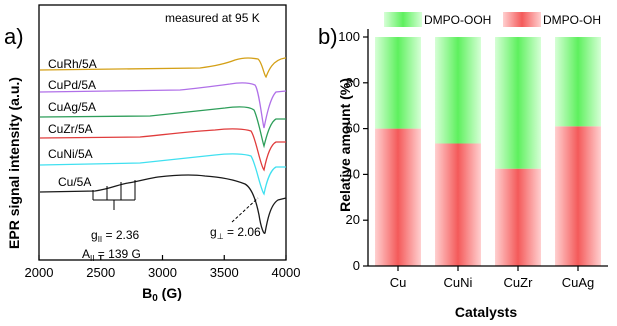 This screenshot has height=326, width=617. I want to click on series-label-curh: CuRh/5A, so click(72, 64).